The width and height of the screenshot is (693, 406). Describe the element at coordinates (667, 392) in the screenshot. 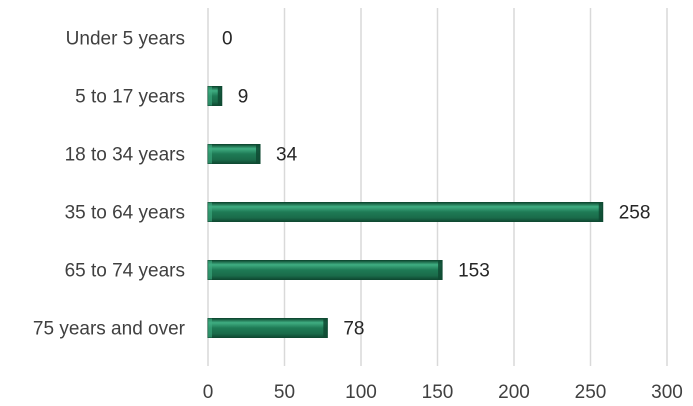

I see `x-tick-label: 300` at that location.